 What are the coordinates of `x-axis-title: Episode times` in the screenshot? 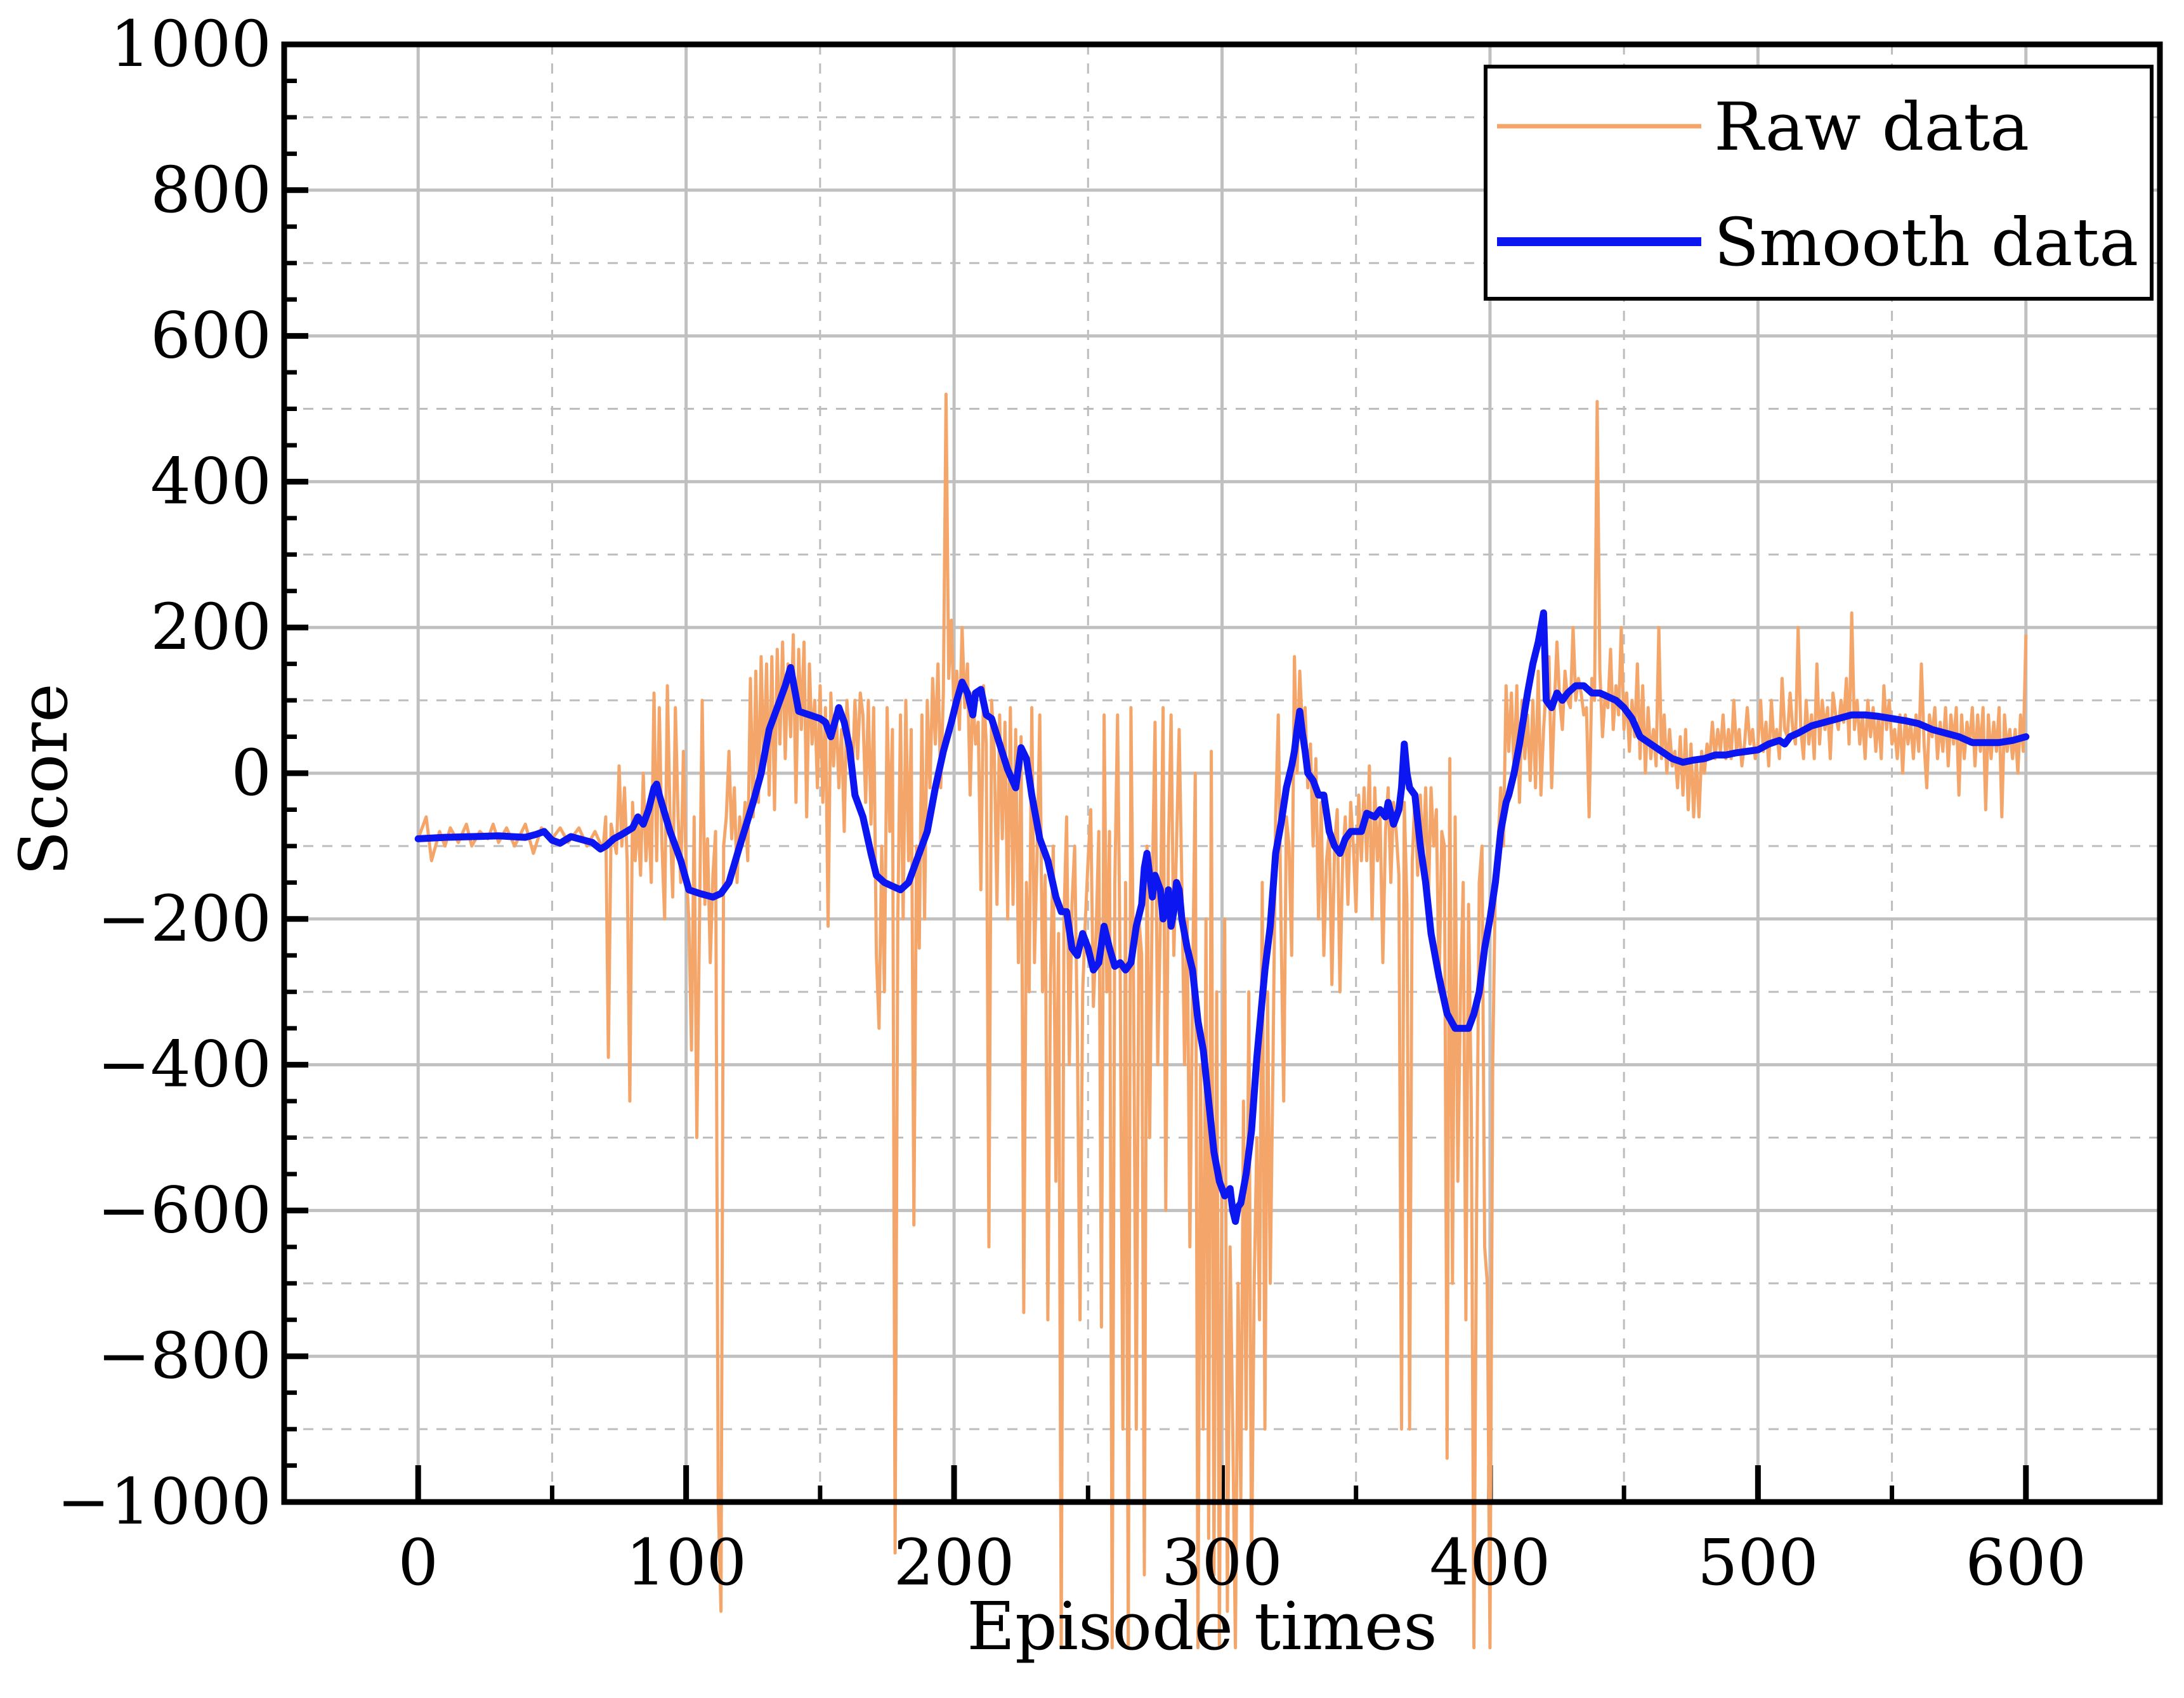 It's located at (1202, 1626).